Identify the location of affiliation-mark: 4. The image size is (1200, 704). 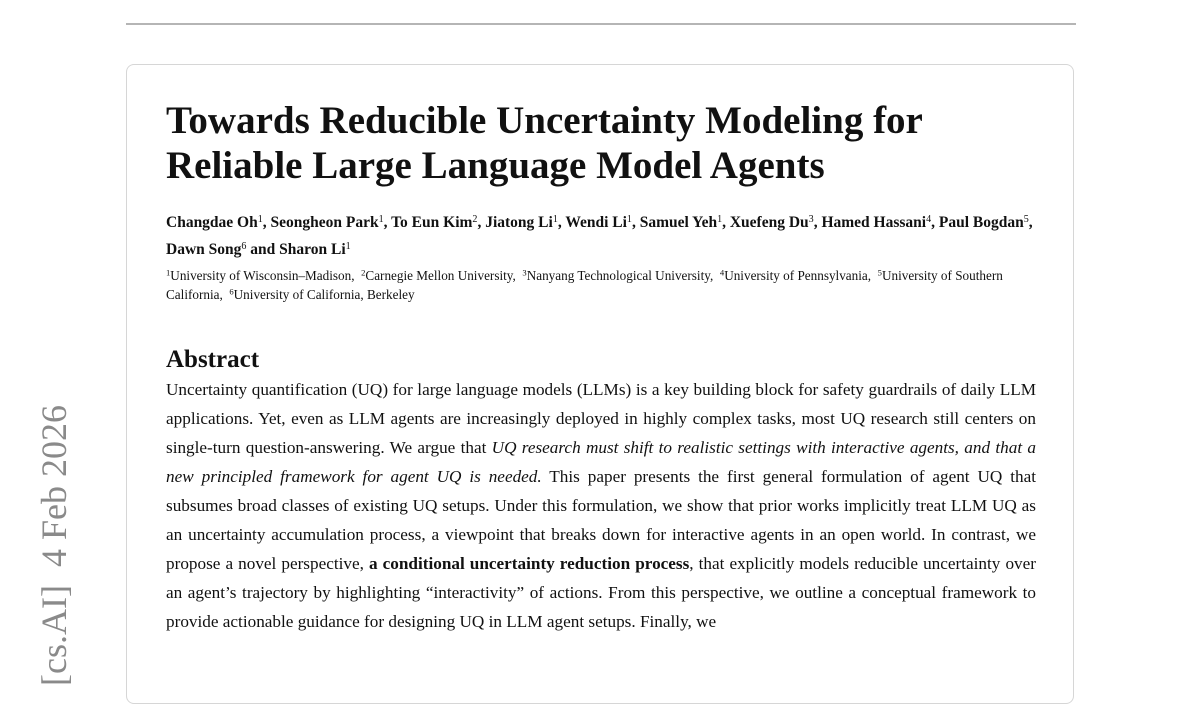
(722, 272).